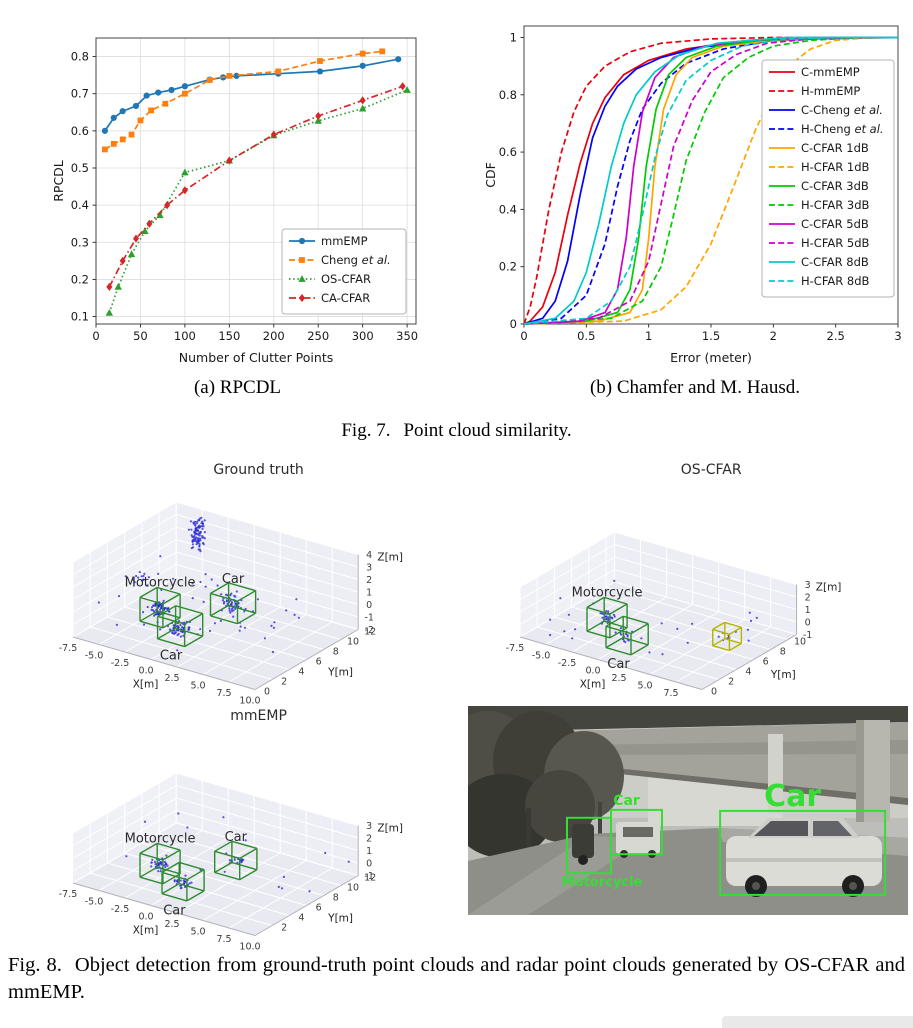  I want to click on distant-car-windshield, so click(638, 832).